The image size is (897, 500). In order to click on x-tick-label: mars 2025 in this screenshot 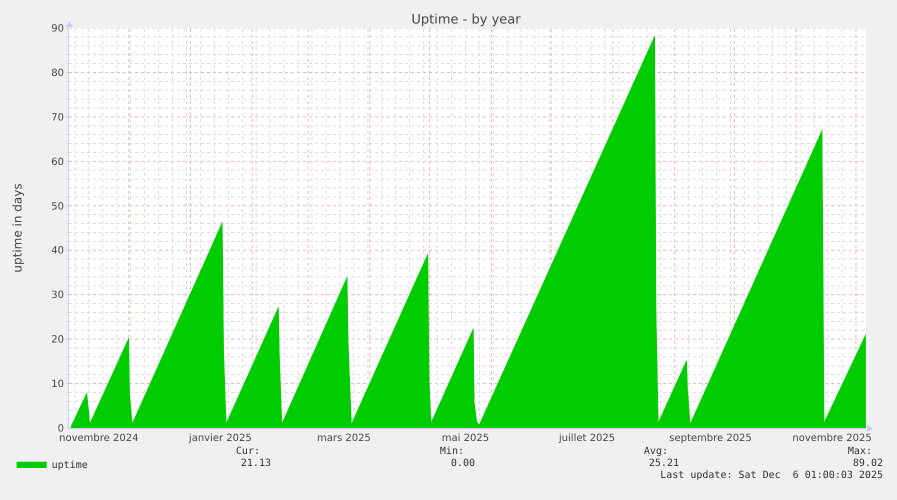, I will do `click(343, 438)`.